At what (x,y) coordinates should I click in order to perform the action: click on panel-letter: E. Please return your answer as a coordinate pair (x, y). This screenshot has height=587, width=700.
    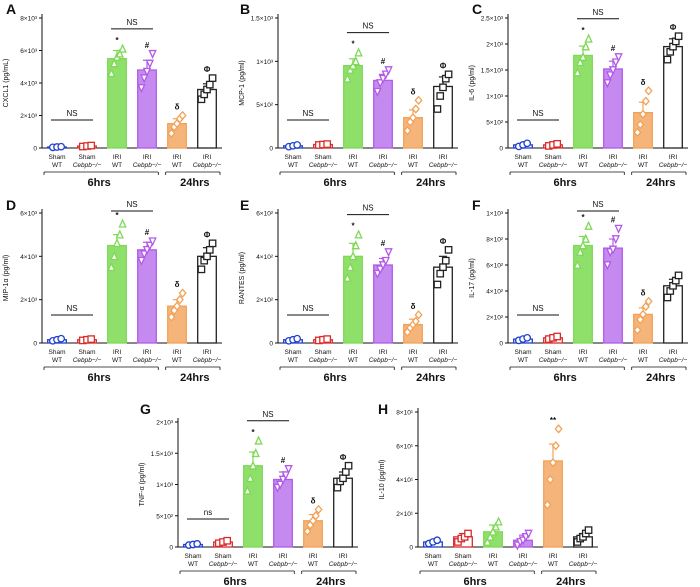
    Looking at the image, I should click on (244, 205).